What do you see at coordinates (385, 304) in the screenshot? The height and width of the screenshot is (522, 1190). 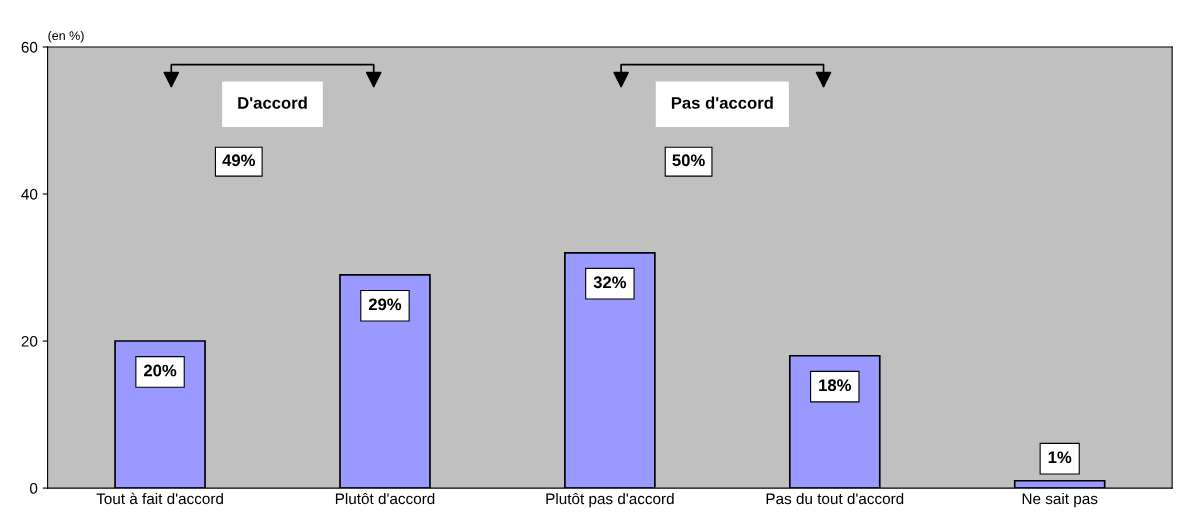 I see `data-label: 29%` at bounding box center [385, 304].